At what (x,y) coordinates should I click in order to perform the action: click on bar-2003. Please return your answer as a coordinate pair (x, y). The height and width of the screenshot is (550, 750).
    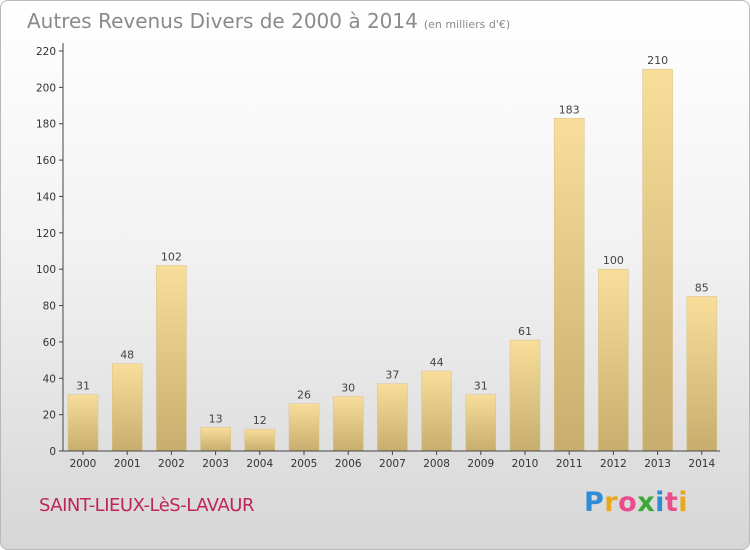
    Looking at the image, I should click on (215, 439).